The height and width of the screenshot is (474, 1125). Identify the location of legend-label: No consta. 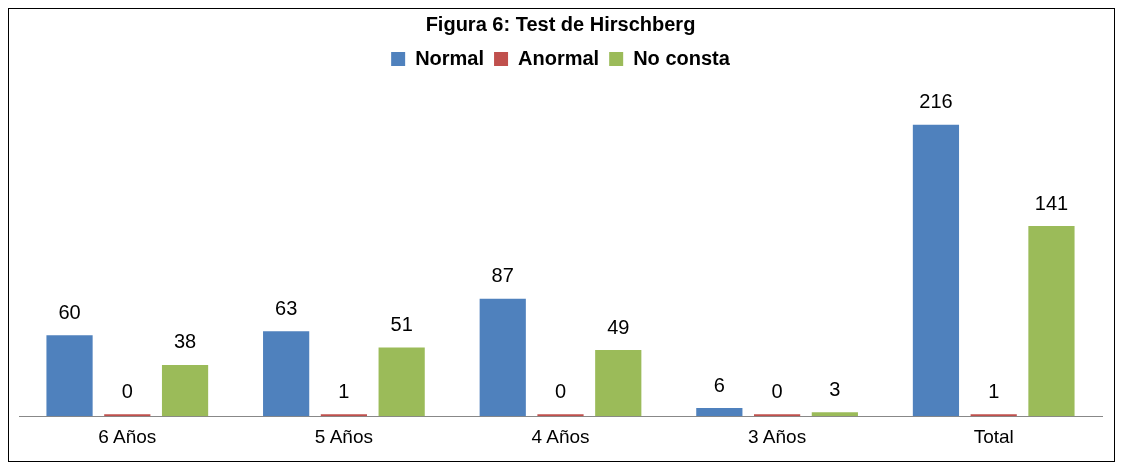
(682, 57).